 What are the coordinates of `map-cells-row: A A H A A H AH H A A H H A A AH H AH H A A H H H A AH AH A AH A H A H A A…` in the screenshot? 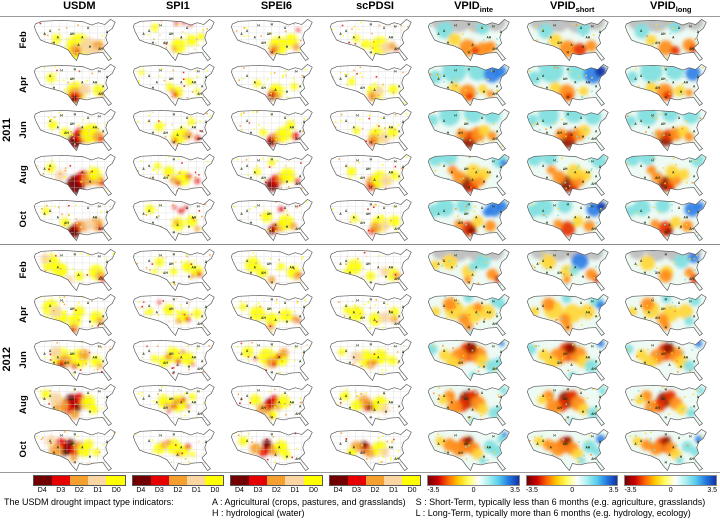 It's located at (375, 174).